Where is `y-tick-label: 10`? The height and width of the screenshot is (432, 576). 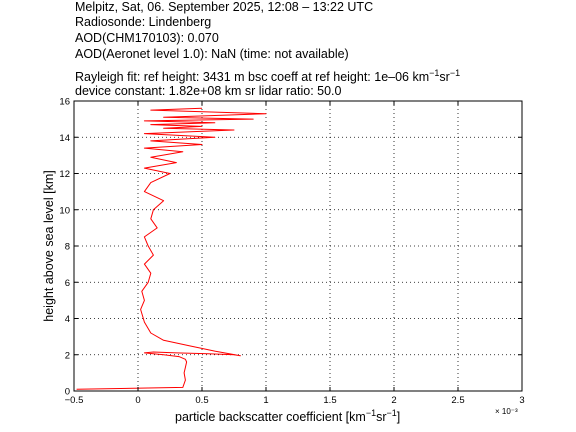 y-tick-label: 10 is located at coordinates (64, 210).